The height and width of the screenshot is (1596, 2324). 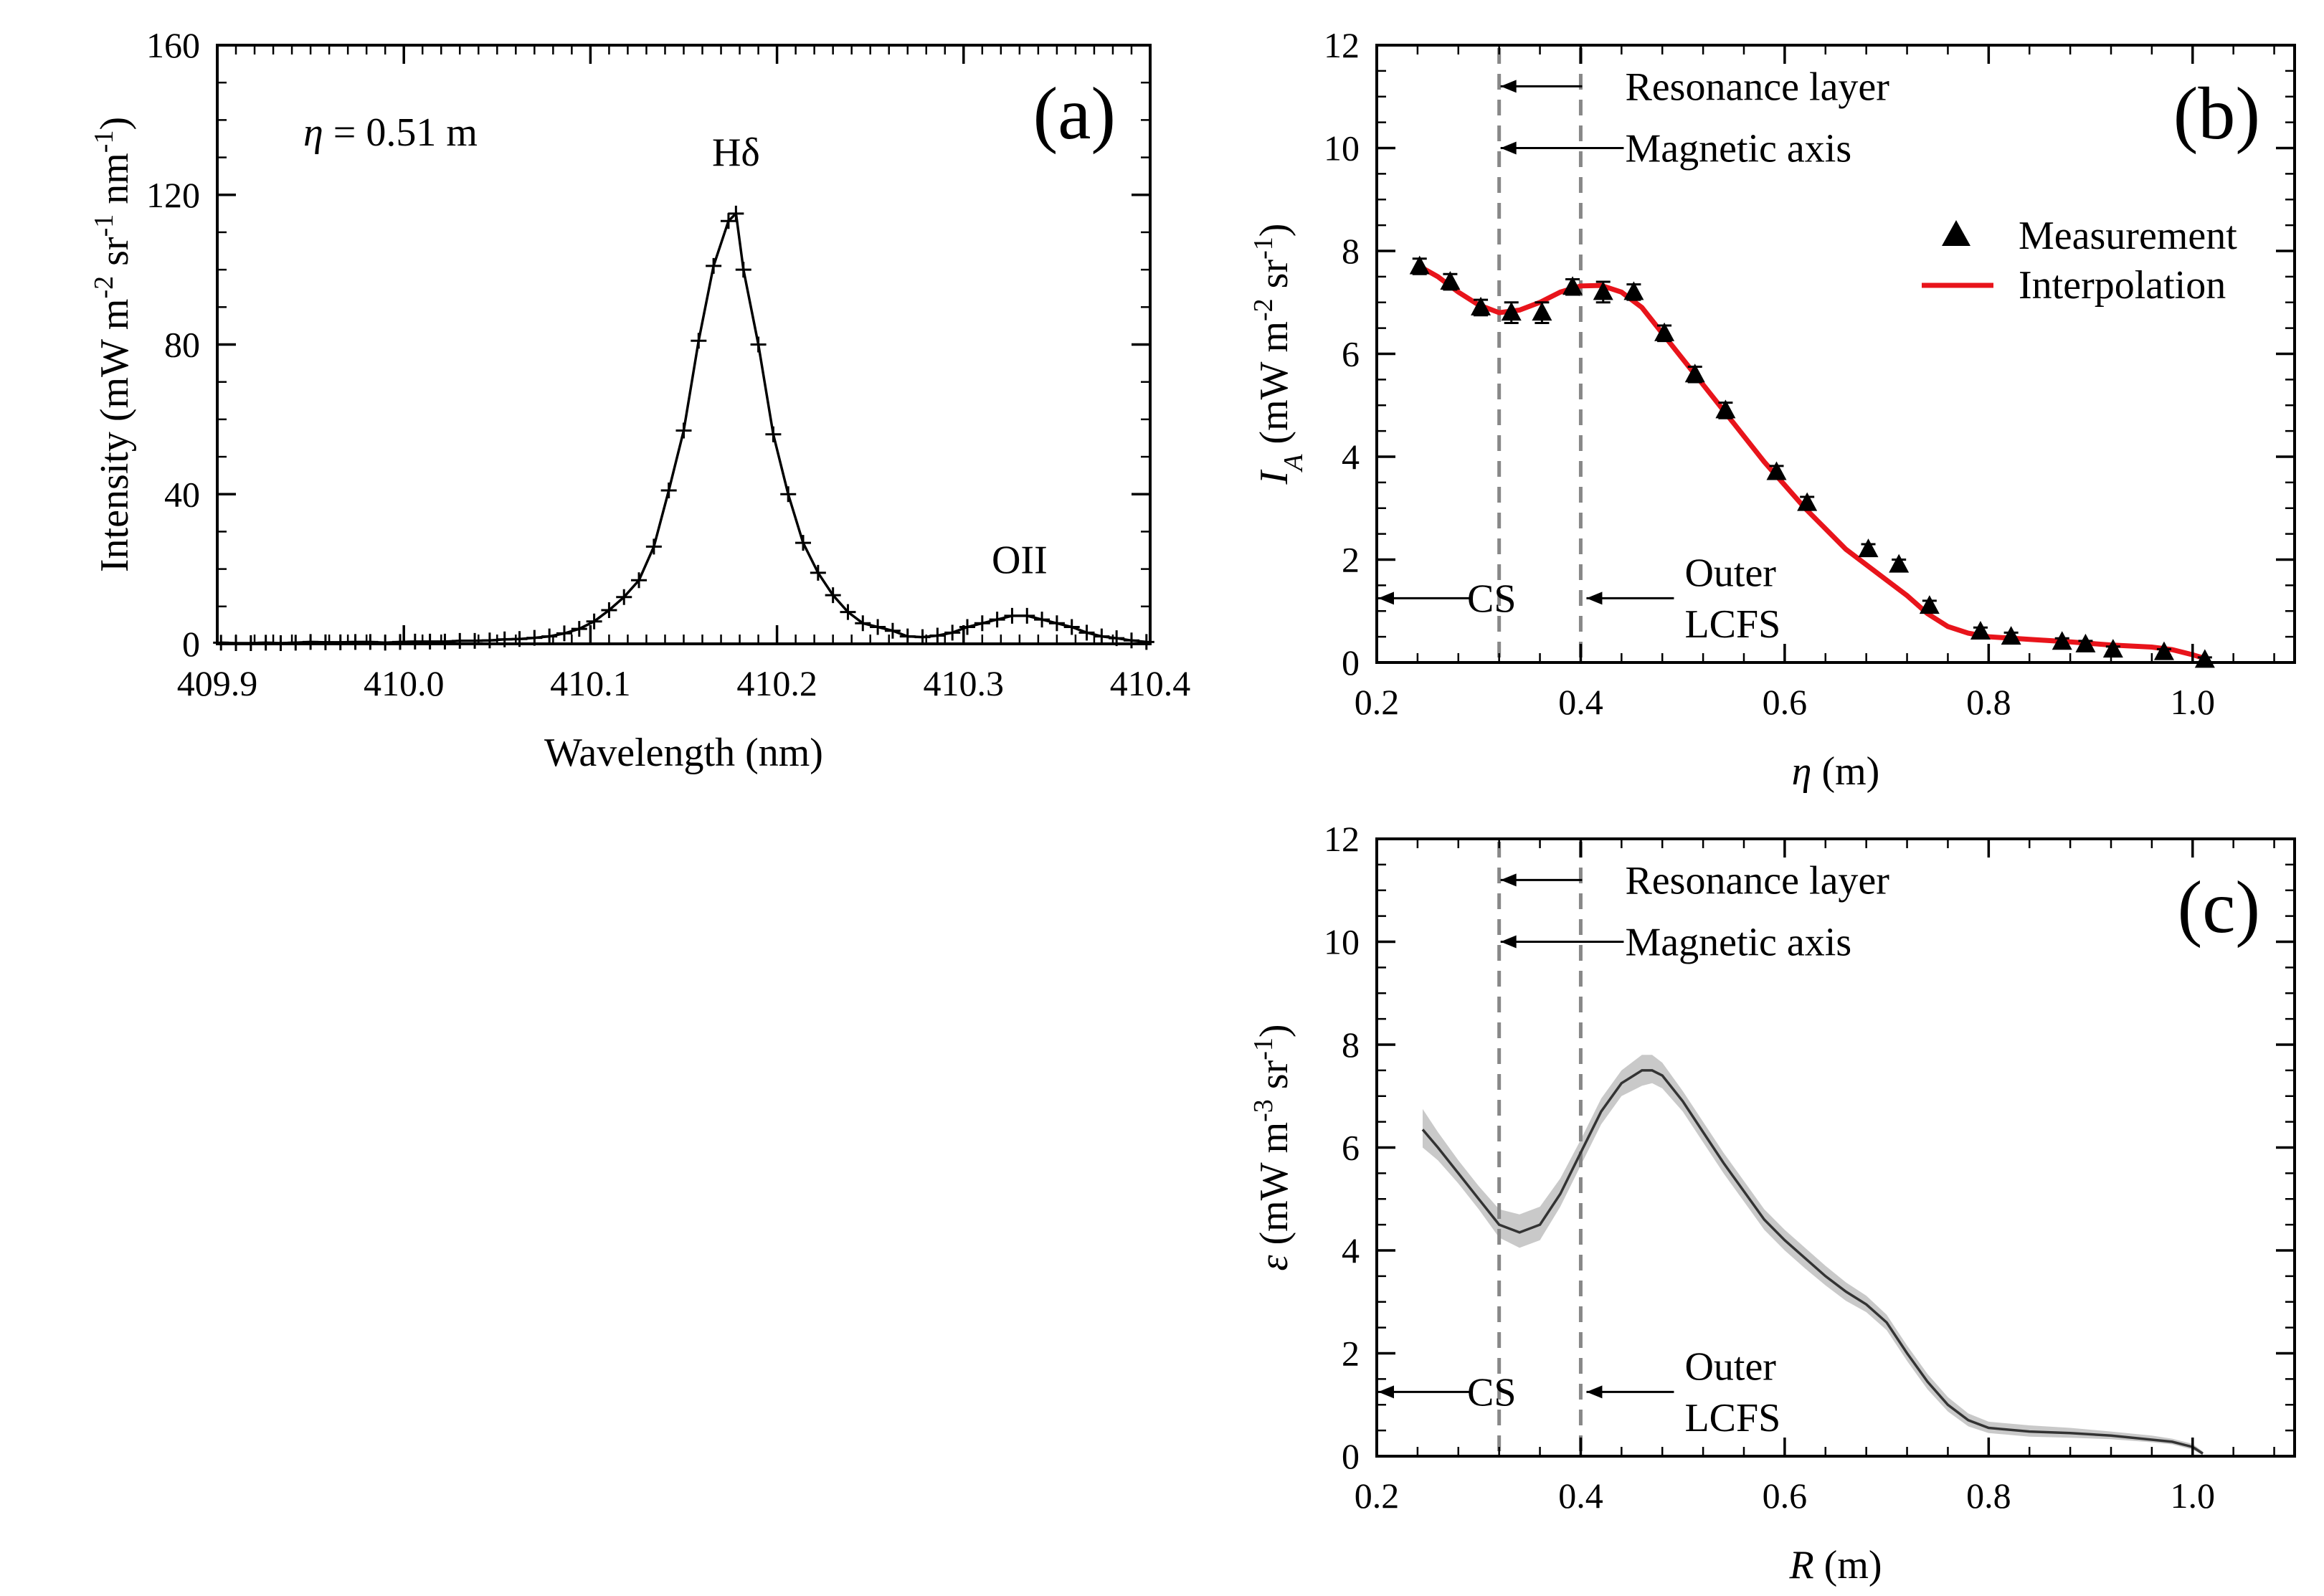 I want to click on emissivity-line, so click(x=1812, y=1262).